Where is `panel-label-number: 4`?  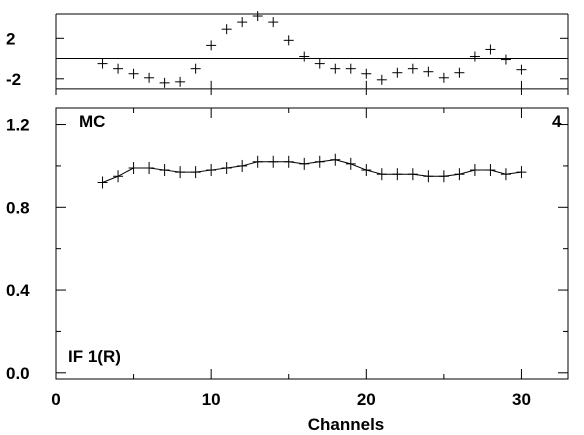
panel-label-number: 4 is located at coordinates (557, 121).